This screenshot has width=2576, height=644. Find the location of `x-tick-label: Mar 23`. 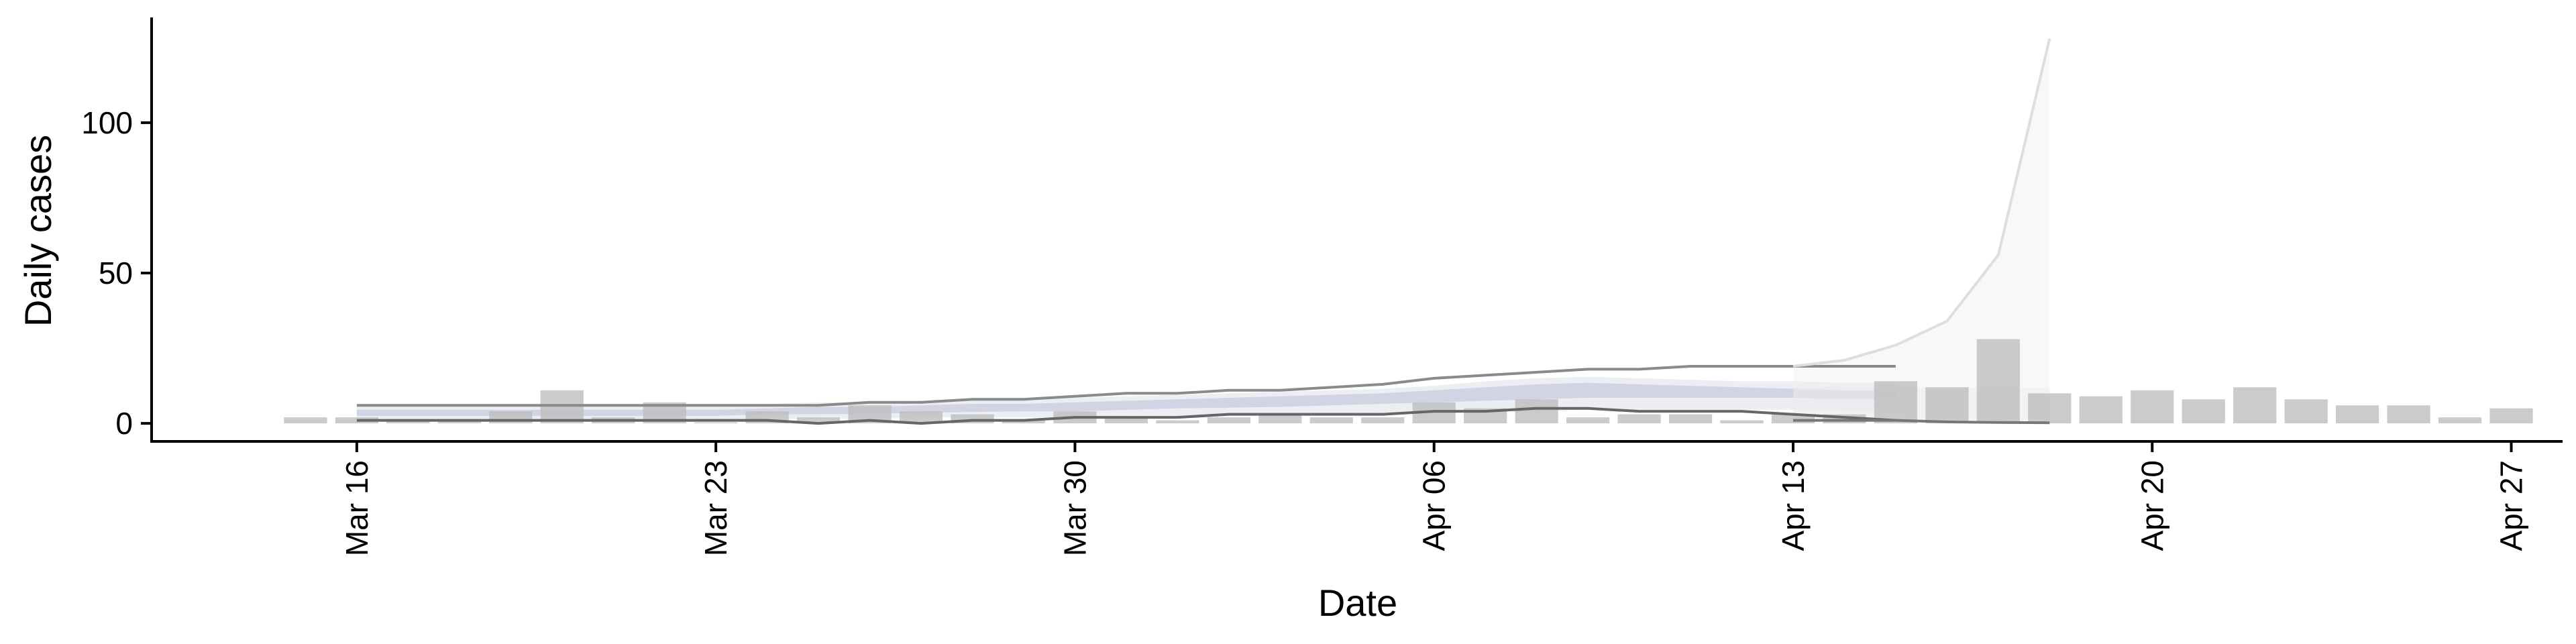

x-tick-label: Mar 23 is located at coordinates (715, 508).